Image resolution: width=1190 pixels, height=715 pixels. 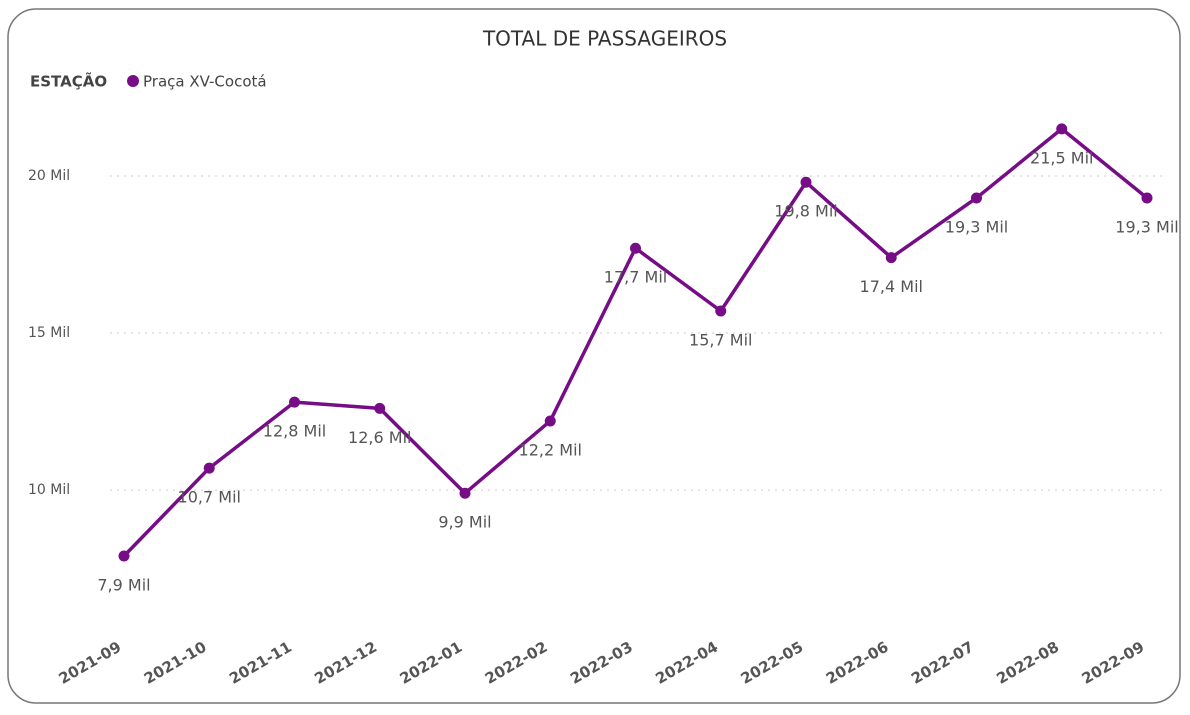 What do you see at coordinates (550, 449) in the screenshot?
I see `data-label: 12,2 Mil` at bounding box center [550, 449].